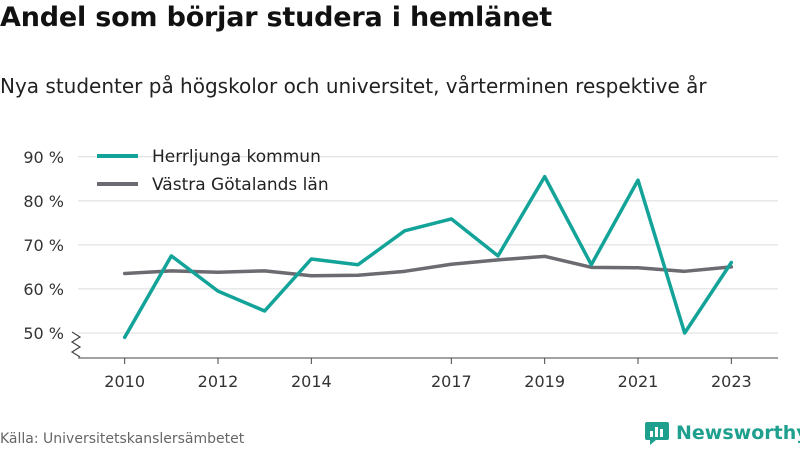 The width and height of the screenshot is (800, 450). What do you see at coordinates (76, 344) in the screenshot?
I see `axis-break-mark` at bounding box center [76, 344].